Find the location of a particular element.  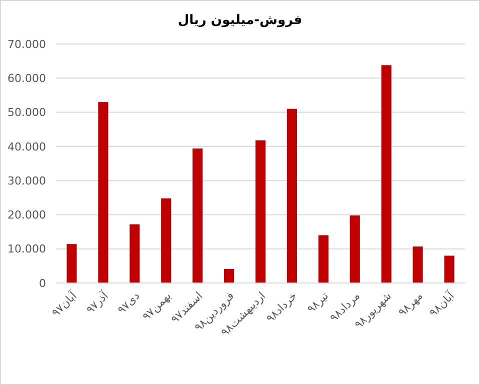

x-tick-label: دی۹۷ is located at coordinates (128, 302).